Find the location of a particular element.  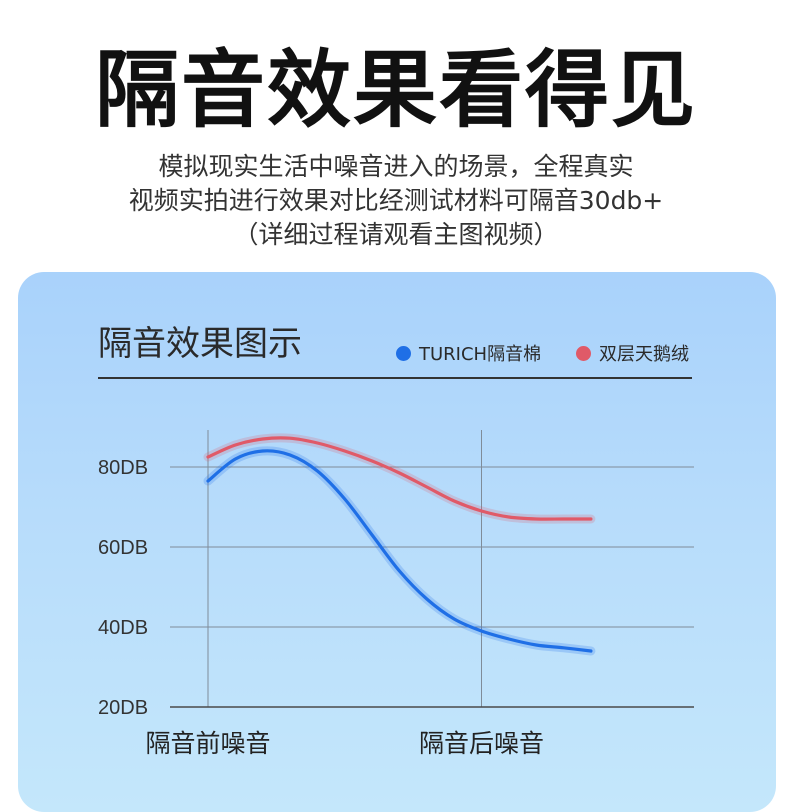

series-line-turich is located at coordinates (399, 551).